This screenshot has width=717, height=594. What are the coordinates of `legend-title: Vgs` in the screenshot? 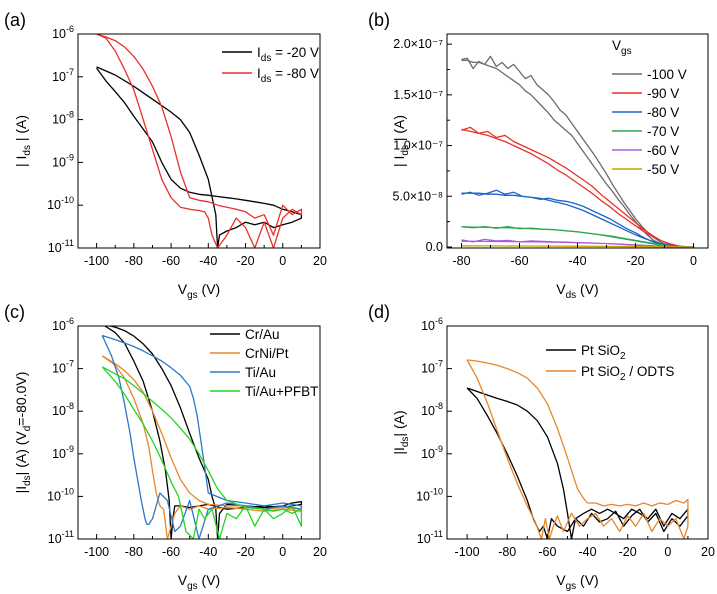 It's located at (622, 47).